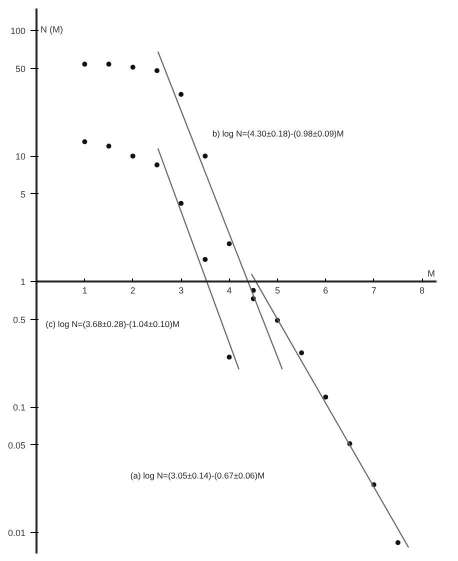  What do you see at coordinates (373, 291) in the screenshot?
I see `x-tick-label: 7` at bounding box center [373, 291].